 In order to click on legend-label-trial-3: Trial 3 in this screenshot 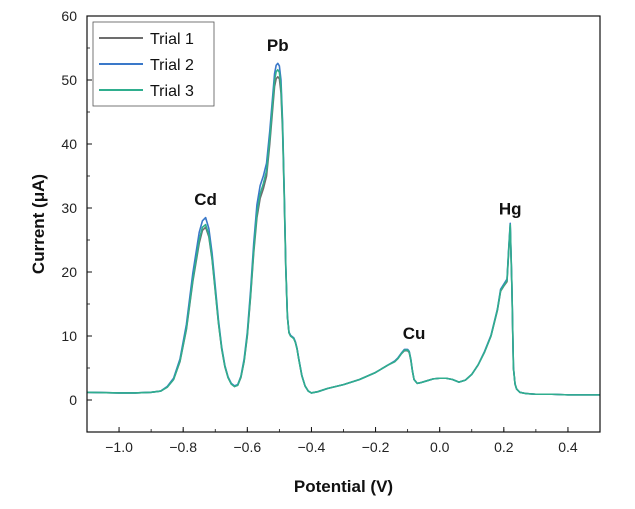, I will do `click(172, 91)`.